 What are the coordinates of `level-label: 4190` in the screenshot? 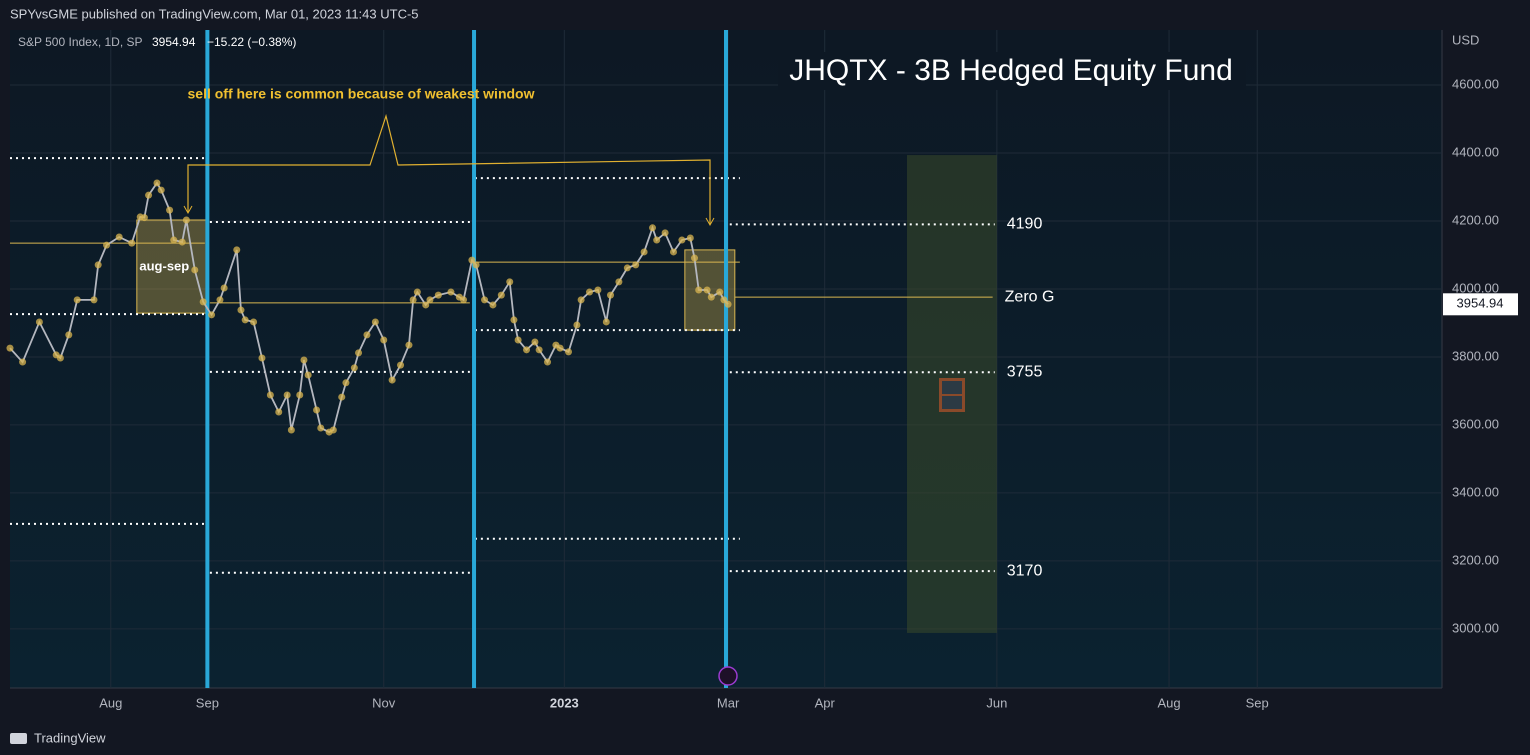 It's located at (1025, 224).